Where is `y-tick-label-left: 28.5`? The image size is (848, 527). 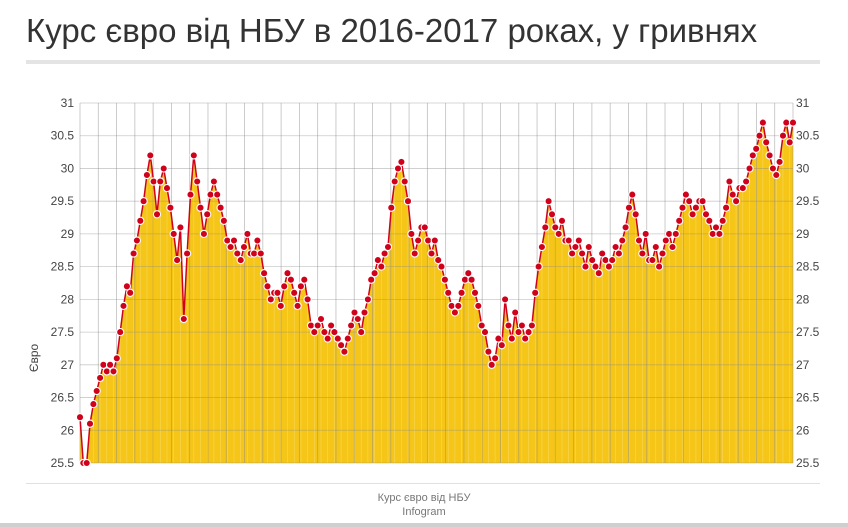
y-tick-label-left: 28.5 is located at coordinates (63, 267).